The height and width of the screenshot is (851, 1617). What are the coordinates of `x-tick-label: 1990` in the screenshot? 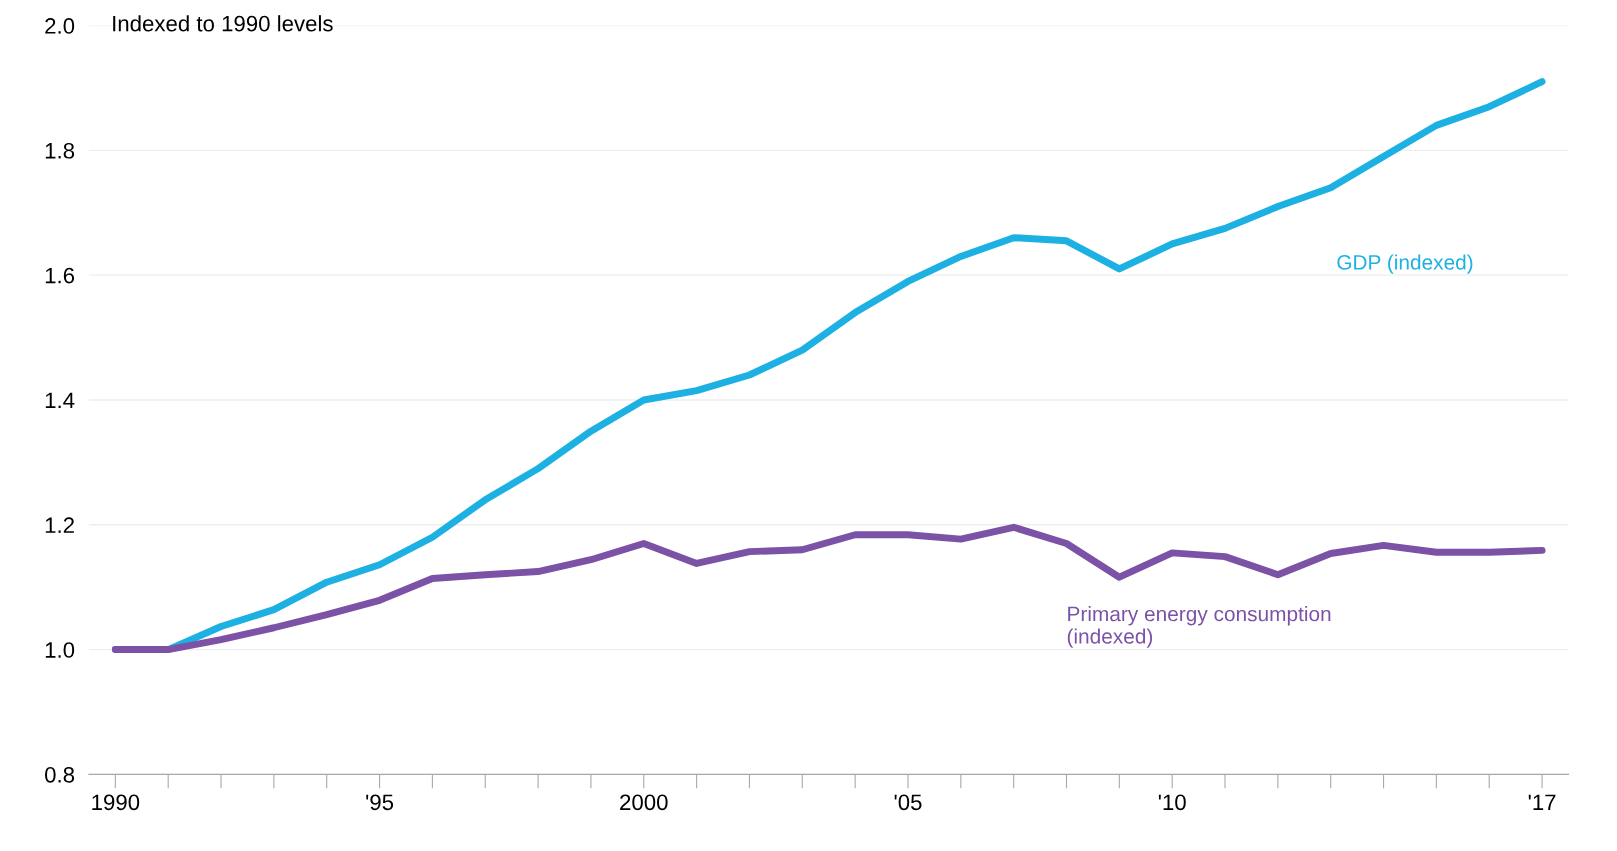 It's located at (116, 802).